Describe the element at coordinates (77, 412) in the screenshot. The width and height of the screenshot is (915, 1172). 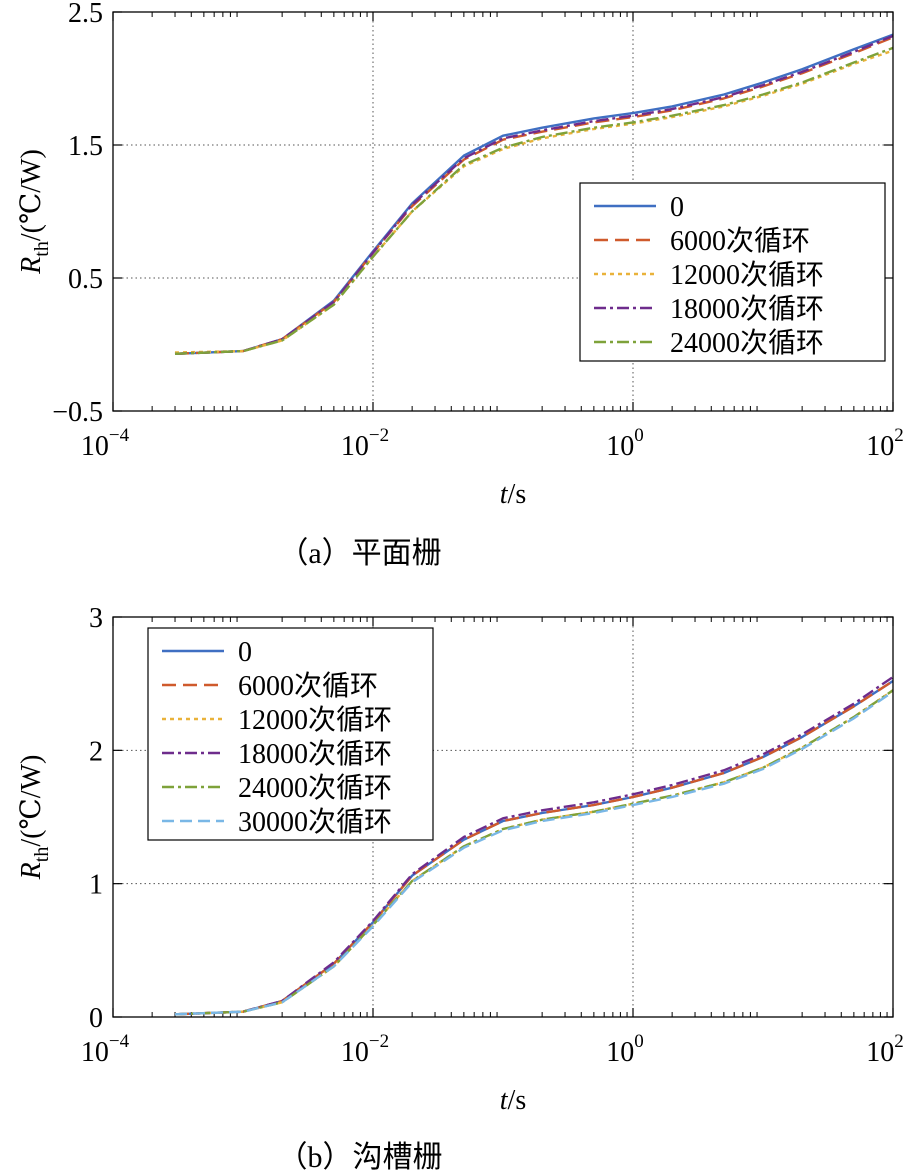
I see `y-tick-label: −0.5` at that location.